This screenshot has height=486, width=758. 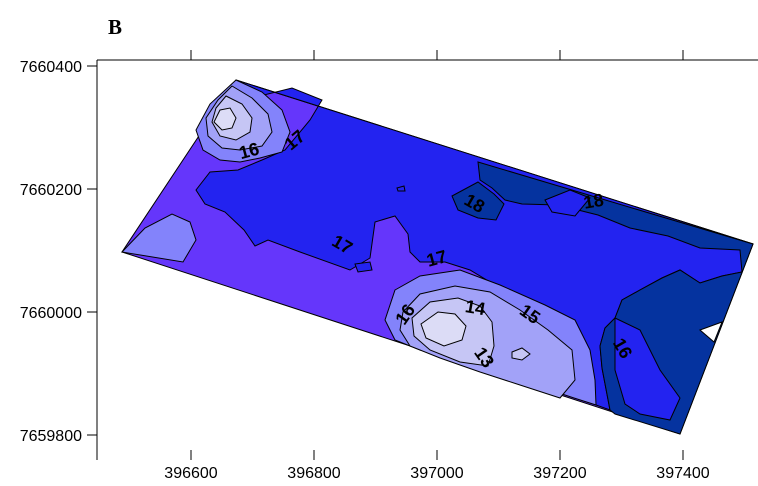 What do you see at coordinates (478, 201) in the screenshot?
I see `contour-region-above-18-b` at bounding box center [478, 201].